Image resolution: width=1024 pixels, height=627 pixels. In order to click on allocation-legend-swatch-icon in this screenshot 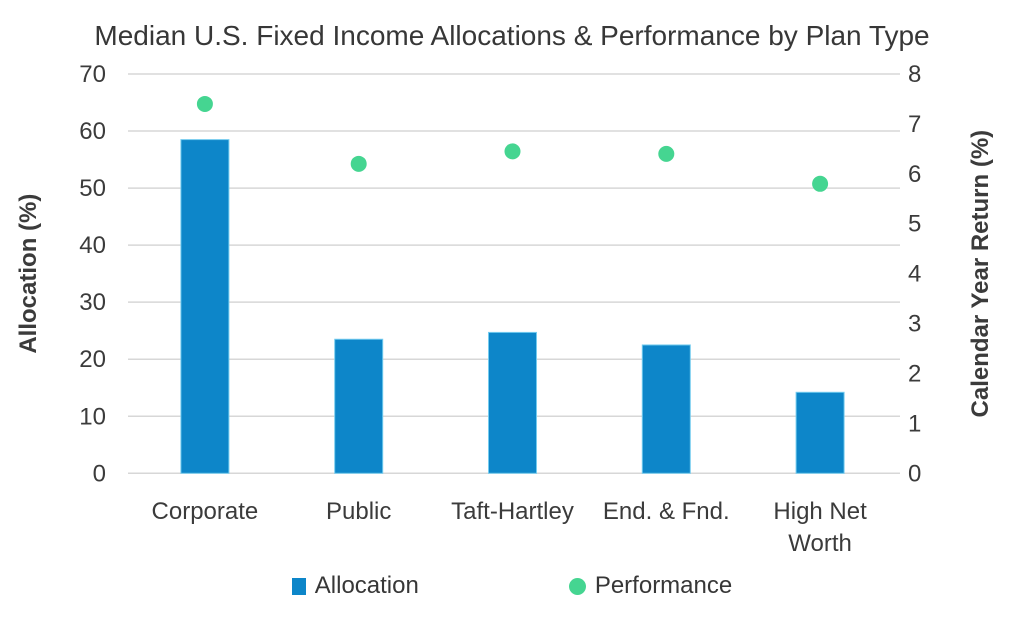, I will do `click(298, 586)`.